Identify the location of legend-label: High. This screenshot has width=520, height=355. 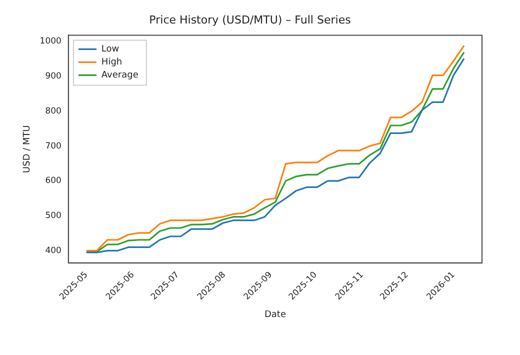
(111, 63).